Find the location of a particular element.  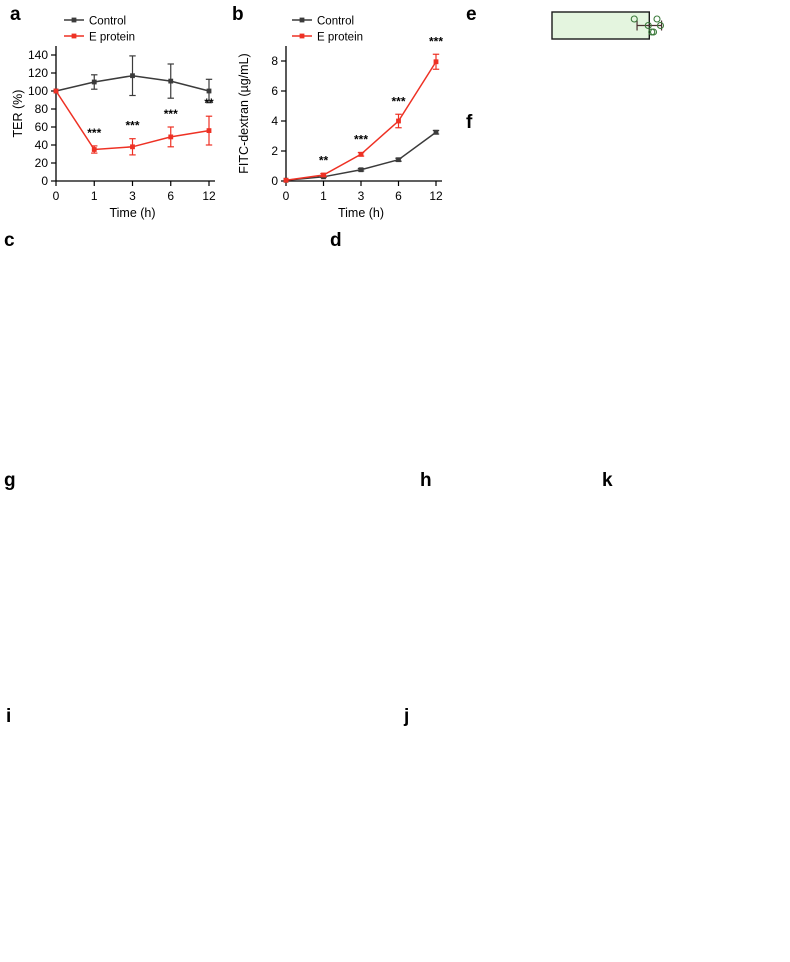

panel-h-blot is located at coordinates (508, 575).